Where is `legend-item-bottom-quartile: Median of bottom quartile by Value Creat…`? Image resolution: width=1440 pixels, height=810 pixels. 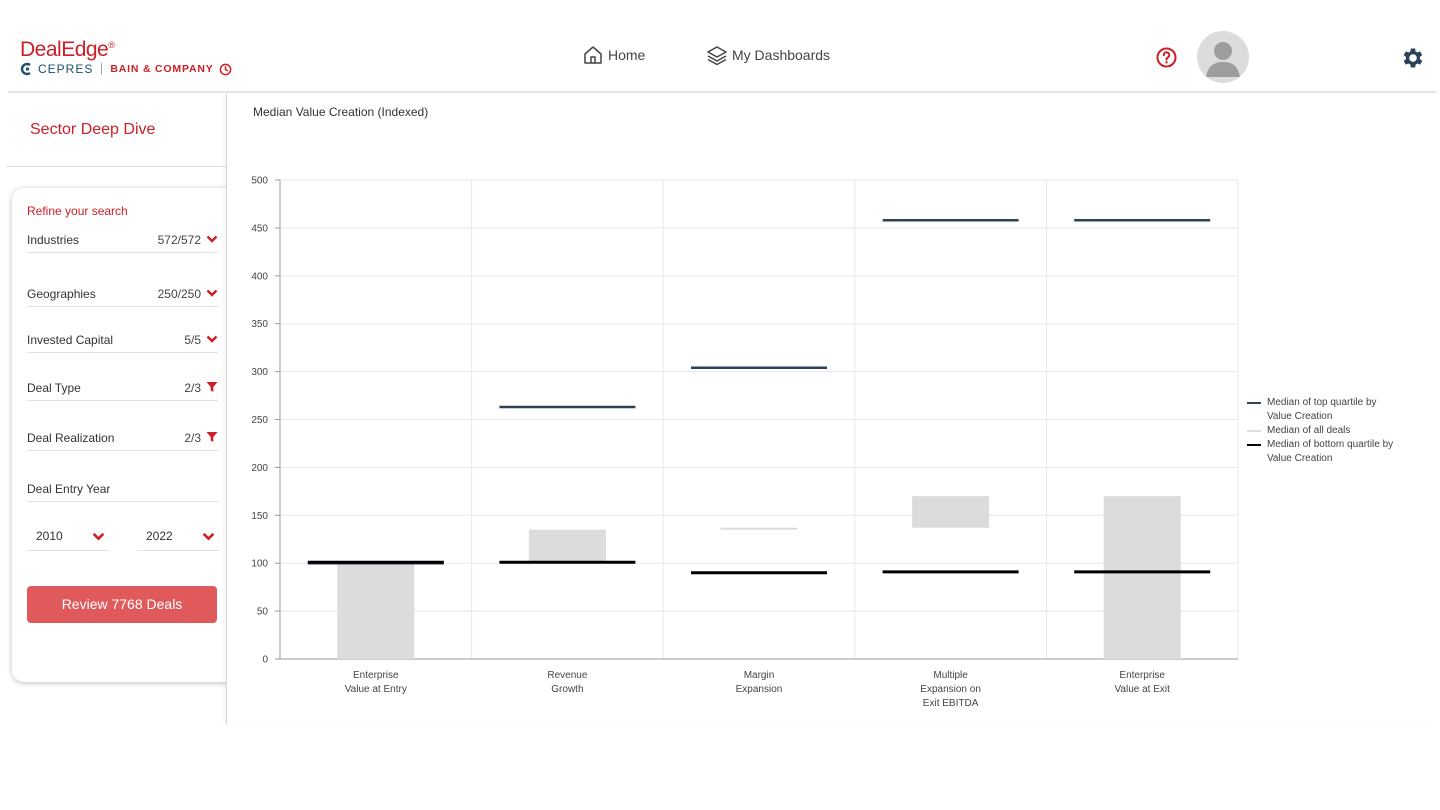 legend-item-bottom-quartile: Median of bottom quartile by Value Creat… is located at coordinates (1322, 452).